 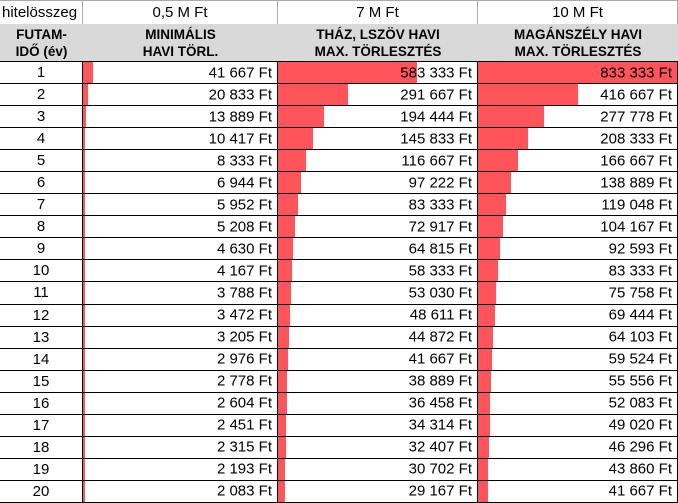 What do you see at coordinates (578, 73) in the screenshot?
I see `maganszely-payment-cell: 833 333 Ft` at bounding box center [578, 73].